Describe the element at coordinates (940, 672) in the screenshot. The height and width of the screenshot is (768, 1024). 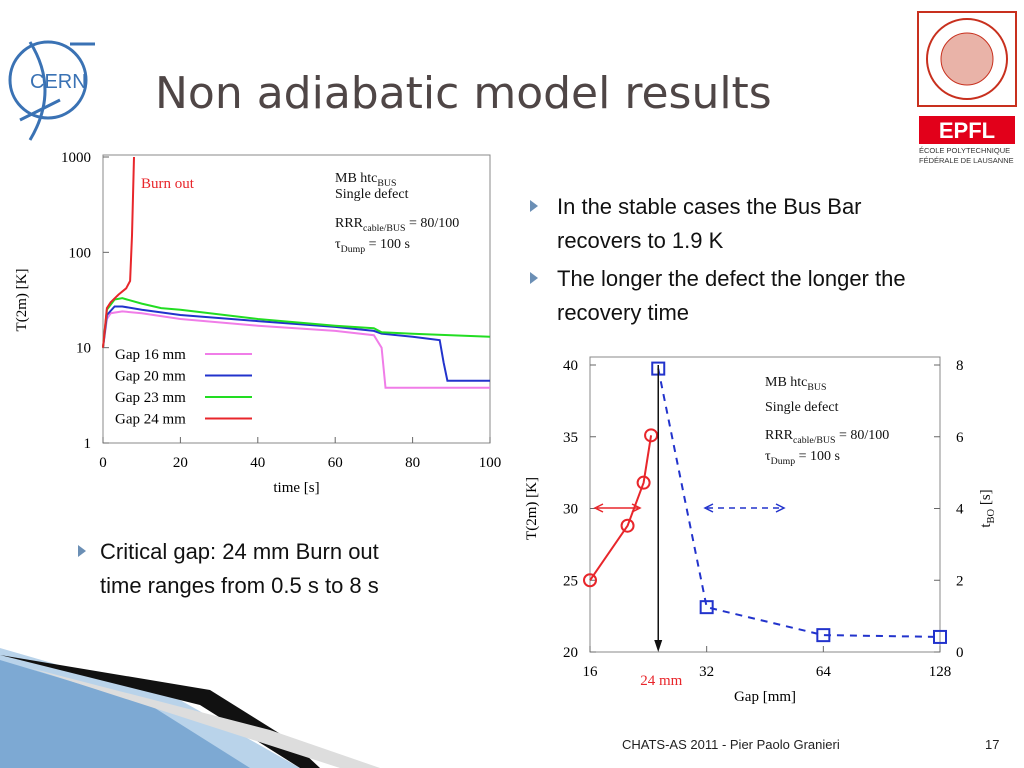
I see `x-tick-label: 128` at that location.